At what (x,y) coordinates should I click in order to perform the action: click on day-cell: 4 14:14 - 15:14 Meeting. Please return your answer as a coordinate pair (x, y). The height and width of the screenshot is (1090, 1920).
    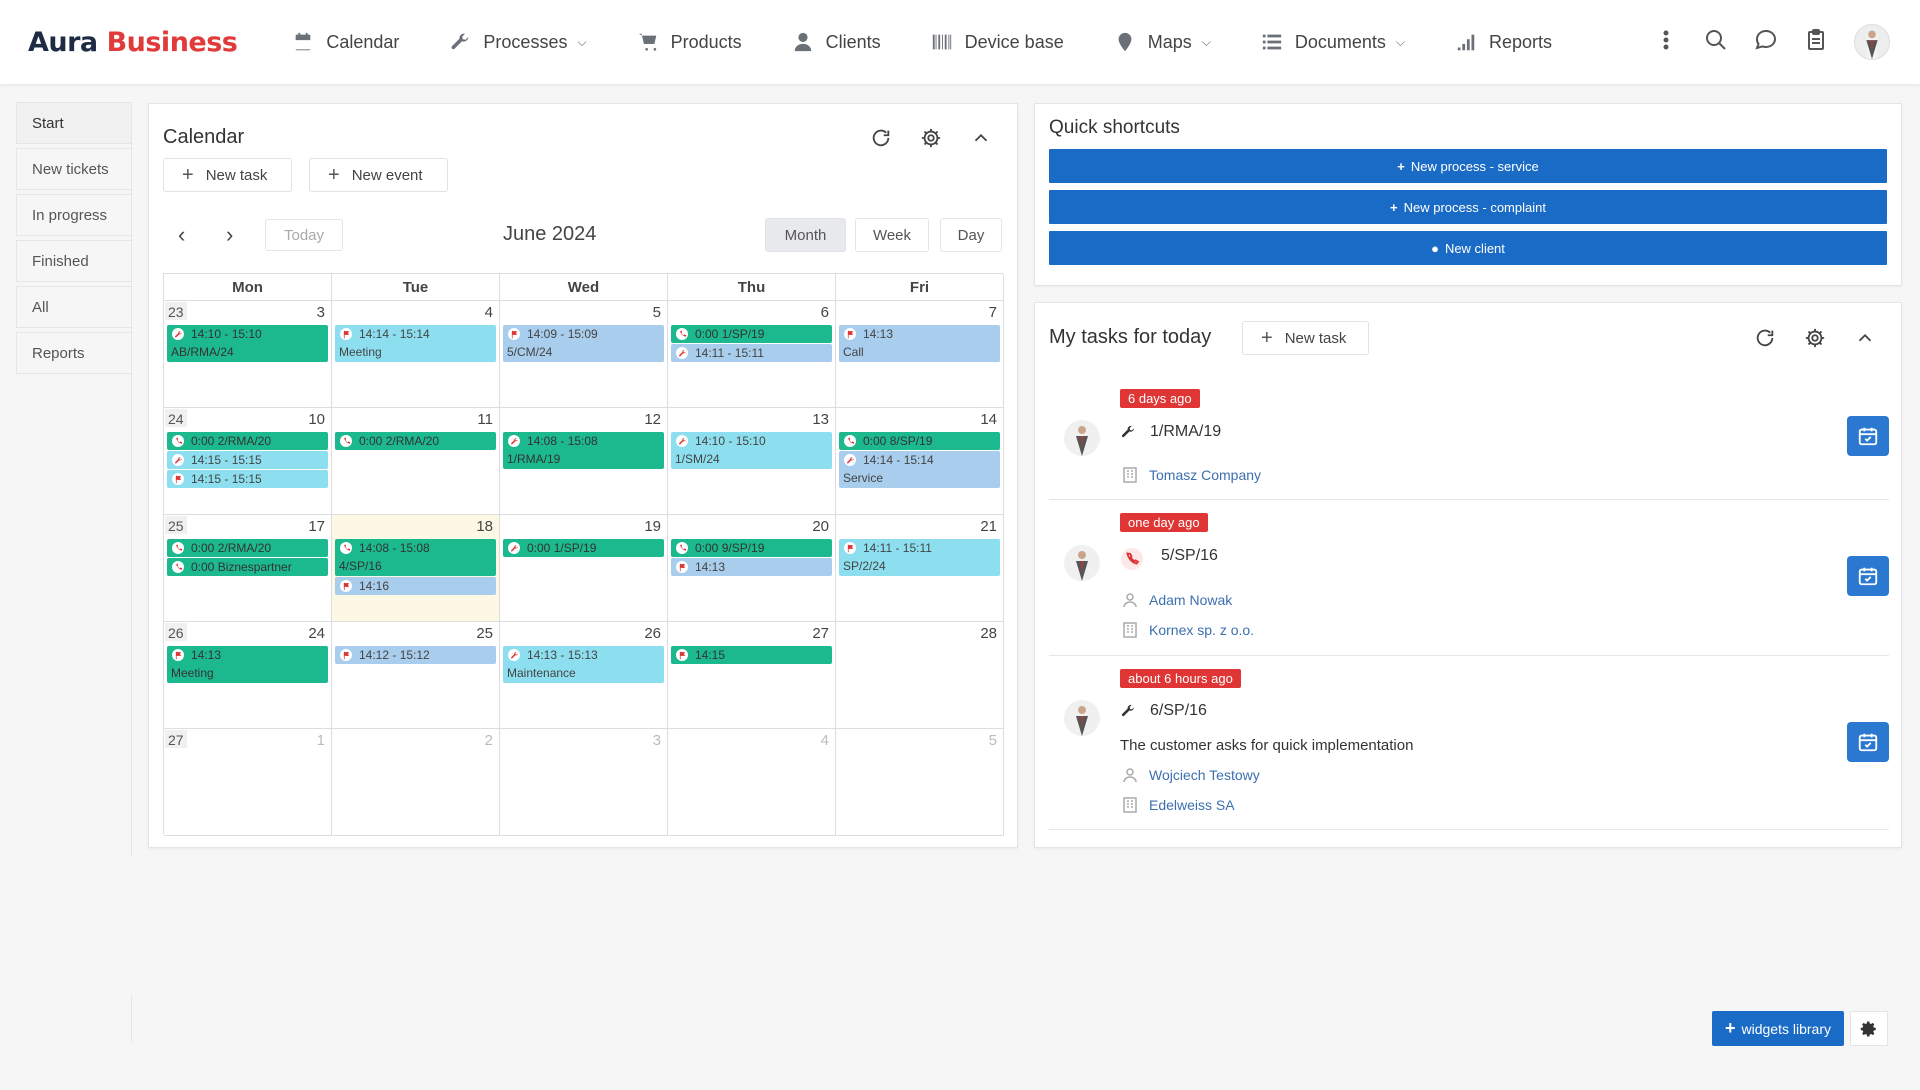
    Looking at the image, I should click on (416, 354).